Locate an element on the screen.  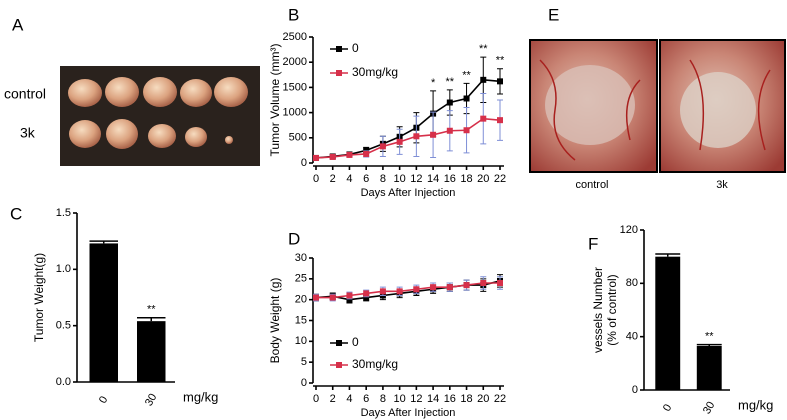
y-tick-label: 1.5 is located at coordinates (63, 213).